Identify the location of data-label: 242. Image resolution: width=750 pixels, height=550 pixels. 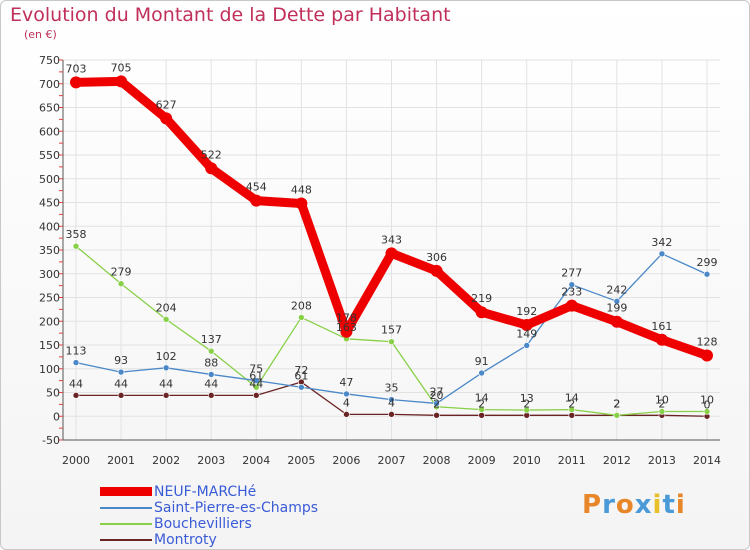
(616, 289).